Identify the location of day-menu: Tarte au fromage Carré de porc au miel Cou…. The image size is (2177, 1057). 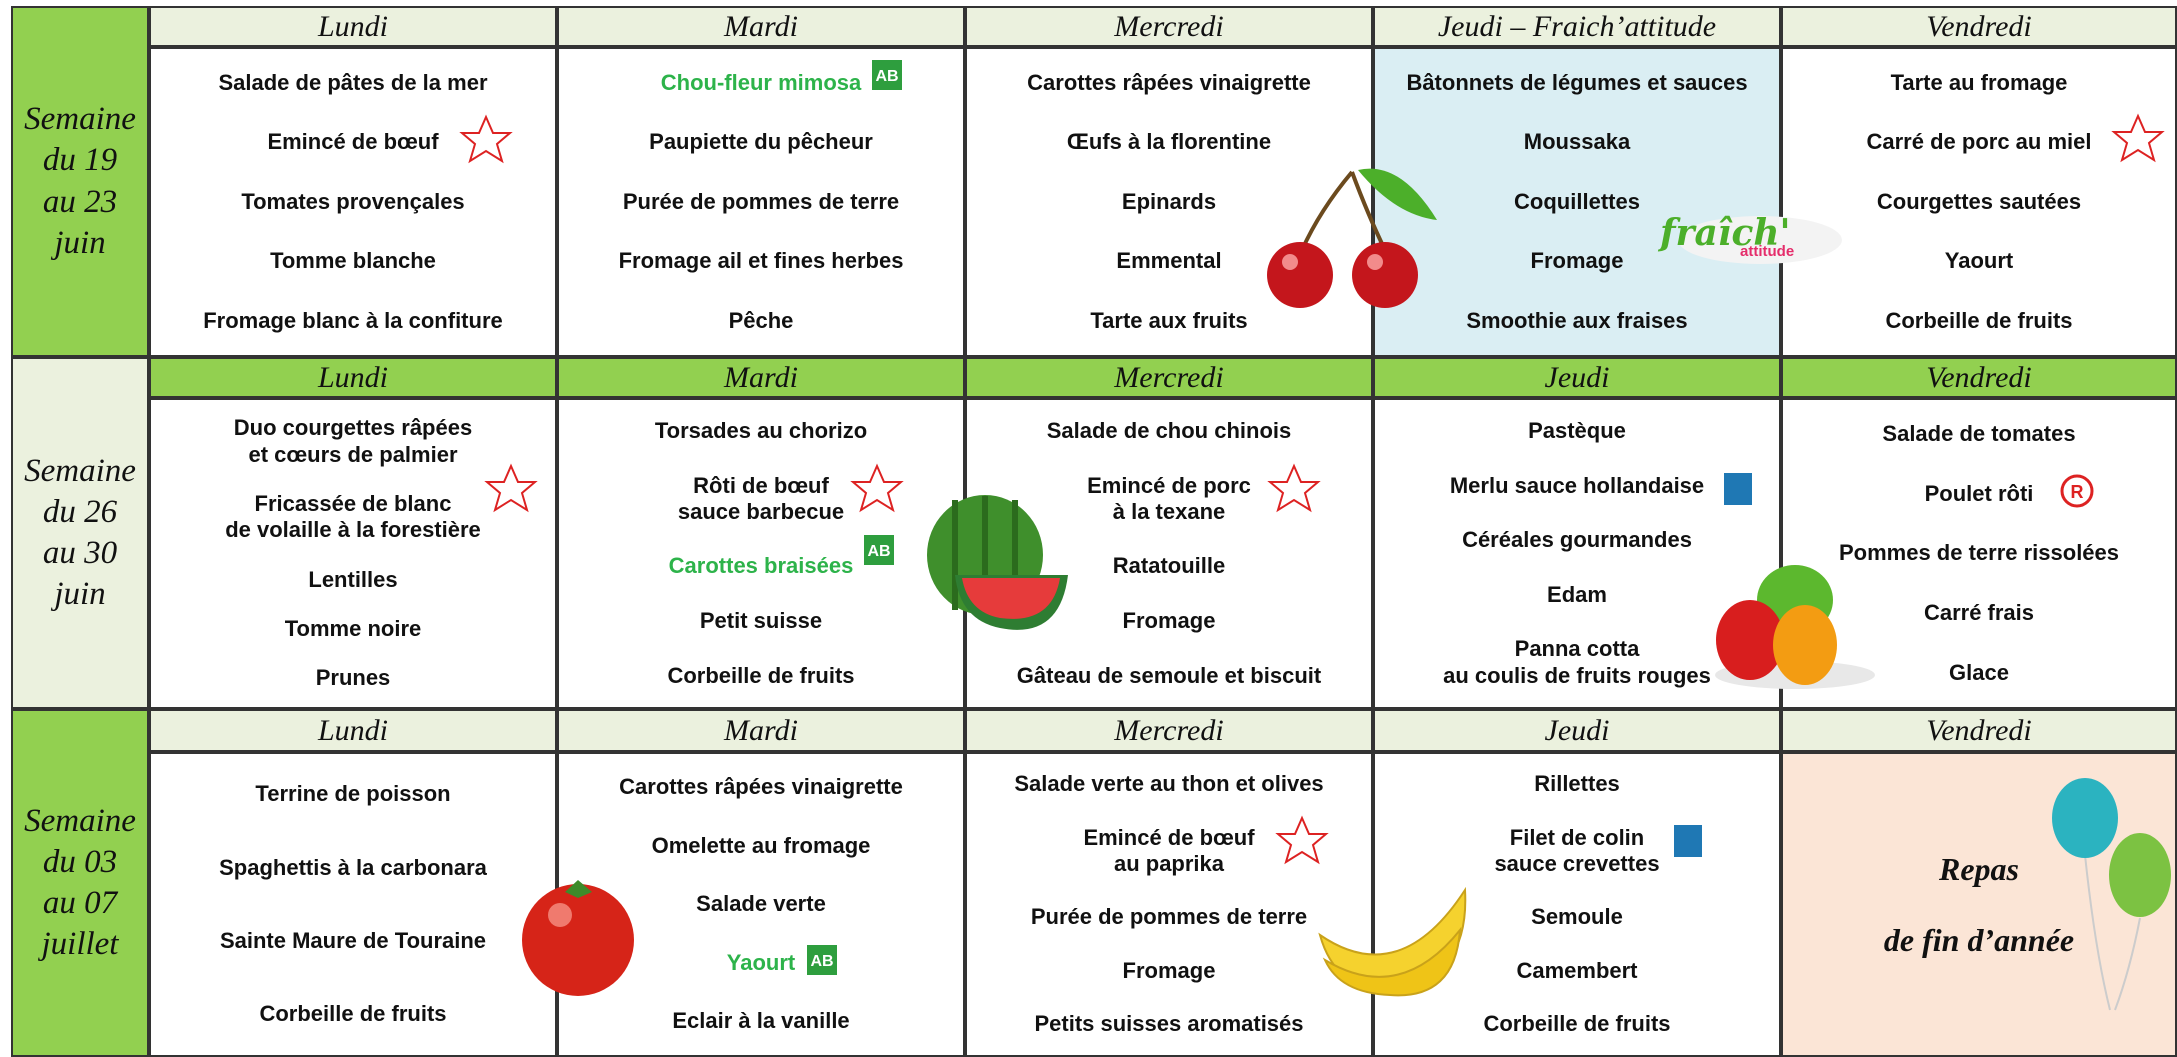
(1979, 202).